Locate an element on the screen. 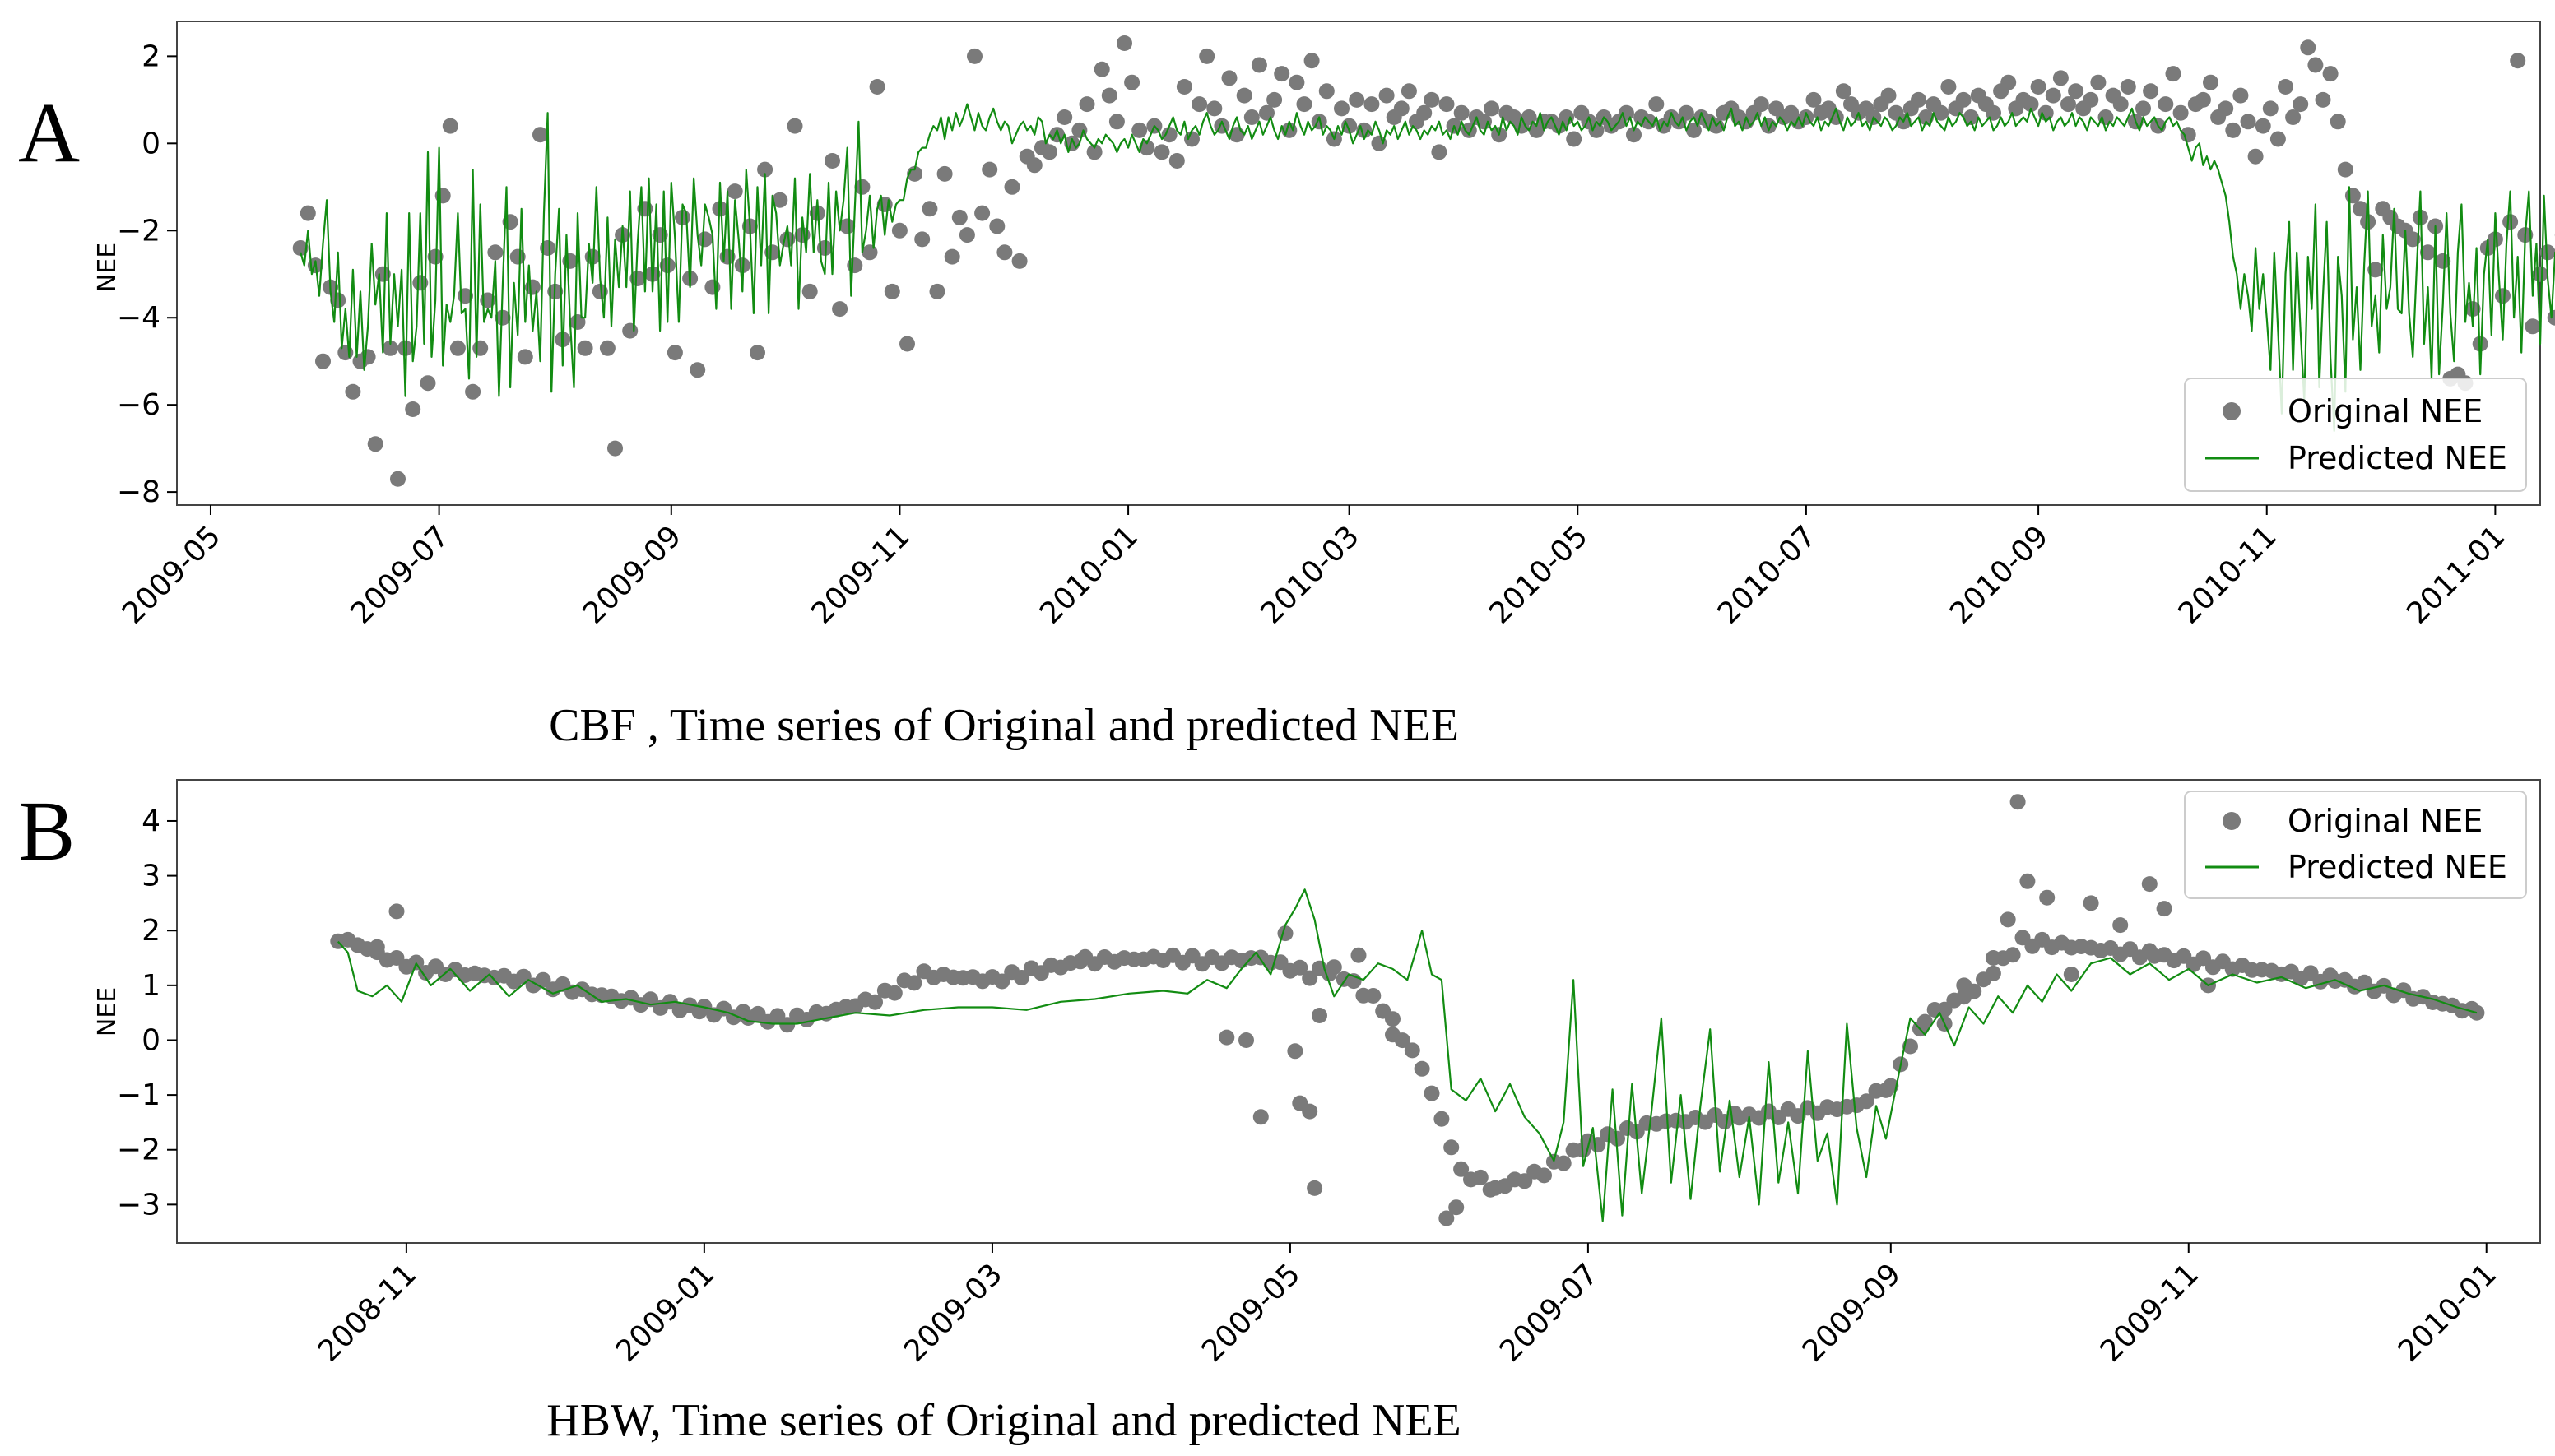 The image size is (2555, 1456). panel-a-x-tick-label: 2010-03 is located at coordinates (1310, 574).